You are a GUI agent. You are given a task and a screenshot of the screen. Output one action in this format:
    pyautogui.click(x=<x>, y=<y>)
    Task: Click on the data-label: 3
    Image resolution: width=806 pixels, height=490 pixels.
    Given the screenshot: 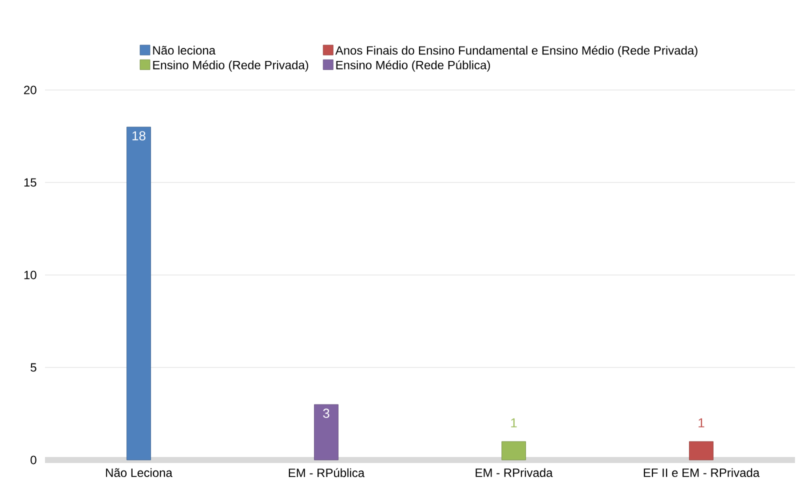 What is the action you would take?
    pyautogui.click(x=326, y=413)
    